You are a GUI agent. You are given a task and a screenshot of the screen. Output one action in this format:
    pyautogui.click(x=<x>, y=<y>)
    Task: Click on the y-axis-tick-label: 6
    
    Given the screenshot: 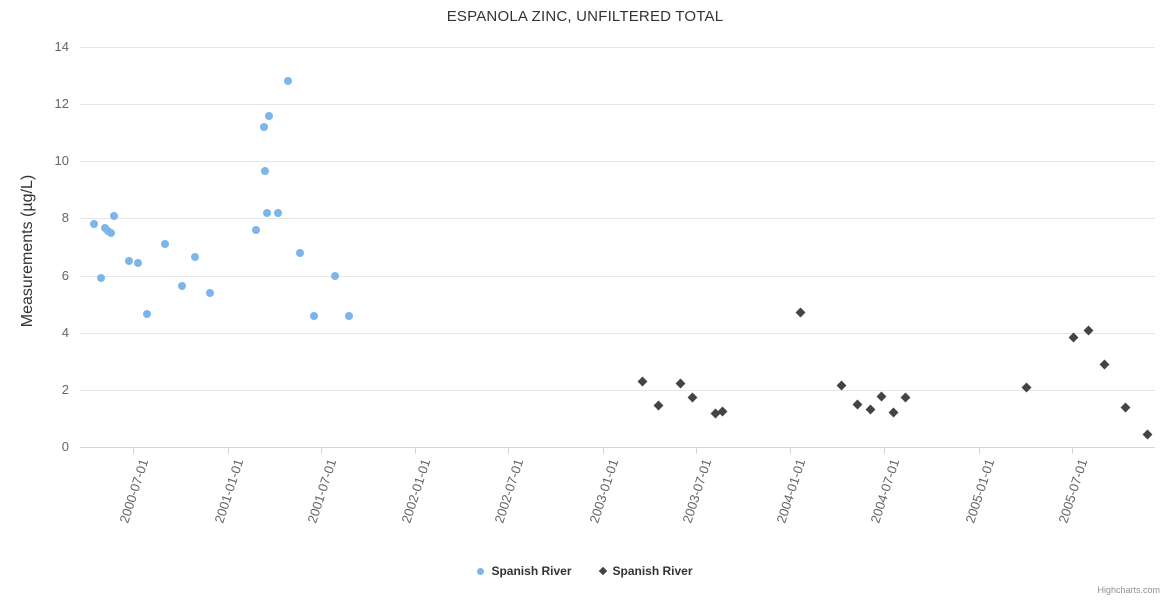 What is the action you would take?
    pyautogui.click(x=65, y=275)
    